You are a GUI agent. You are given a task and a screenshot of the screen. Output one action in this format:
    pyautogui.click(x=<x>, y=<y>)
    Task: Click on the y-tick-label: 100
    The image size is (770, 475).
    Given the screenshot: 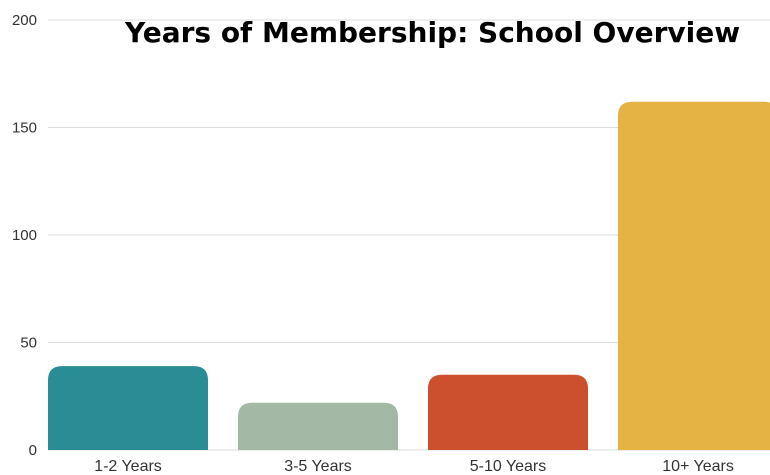 What is the action you would take?
    pyautogui.click(x=24, y=235)
    